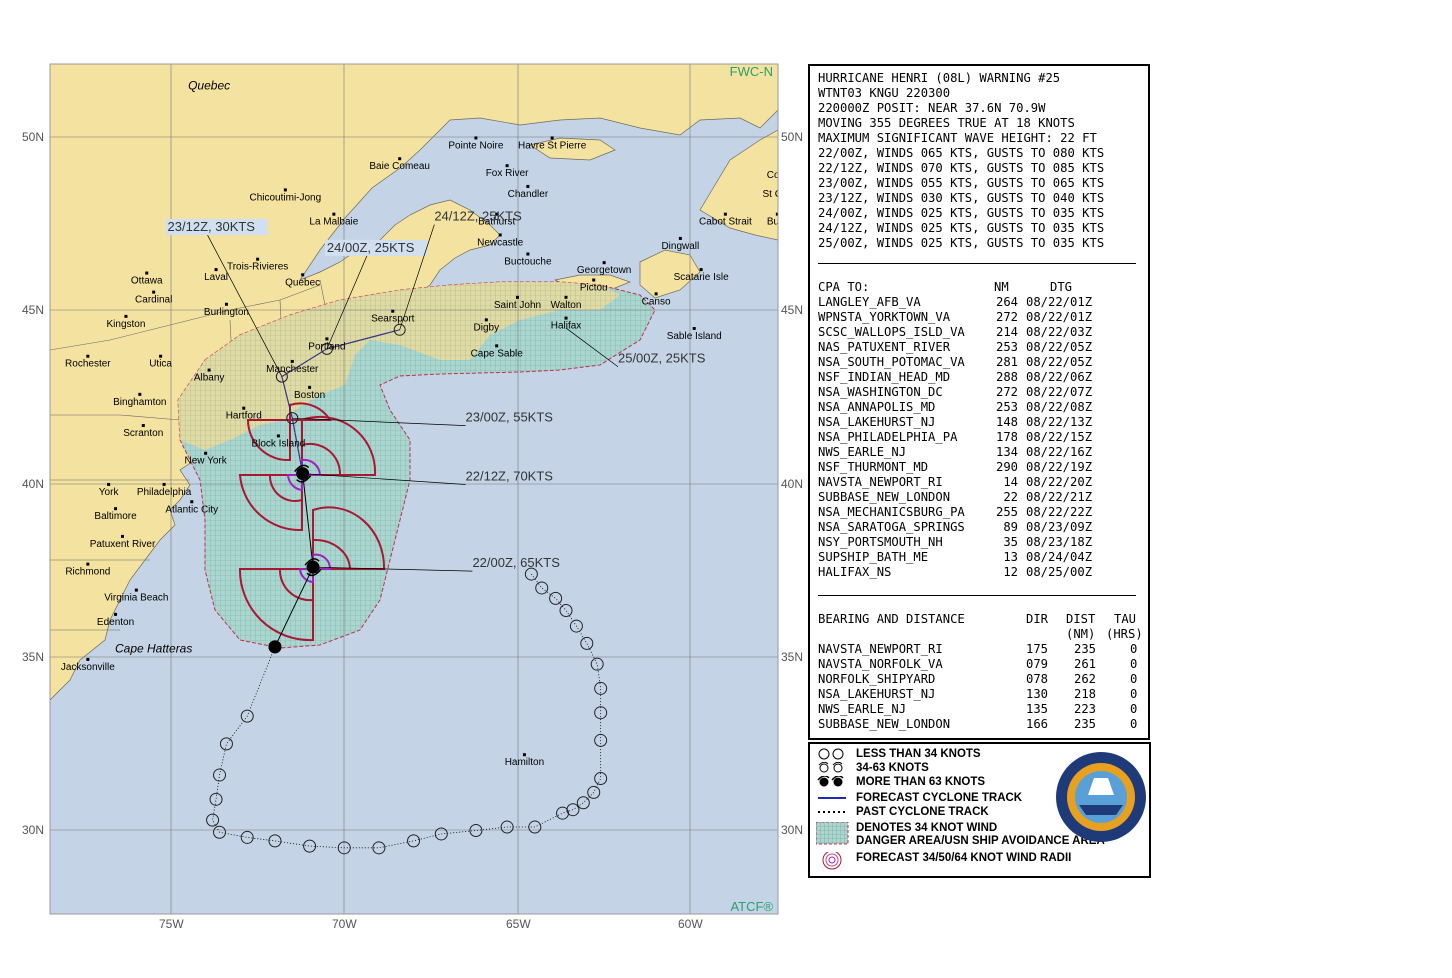  What do you see at coordinates (1059, 542) in the screenshot?
I see `cpa-dtg: 08/23/18Z` at bounding box center [1059, 542].